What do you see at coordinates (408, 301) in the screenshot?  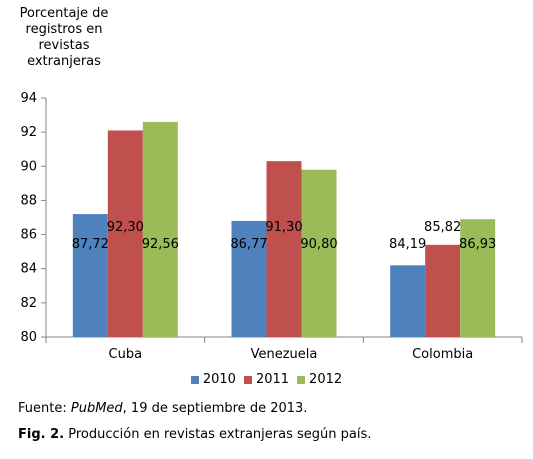 I see `bar-2010-colombia` at bounding box center [408, 301].